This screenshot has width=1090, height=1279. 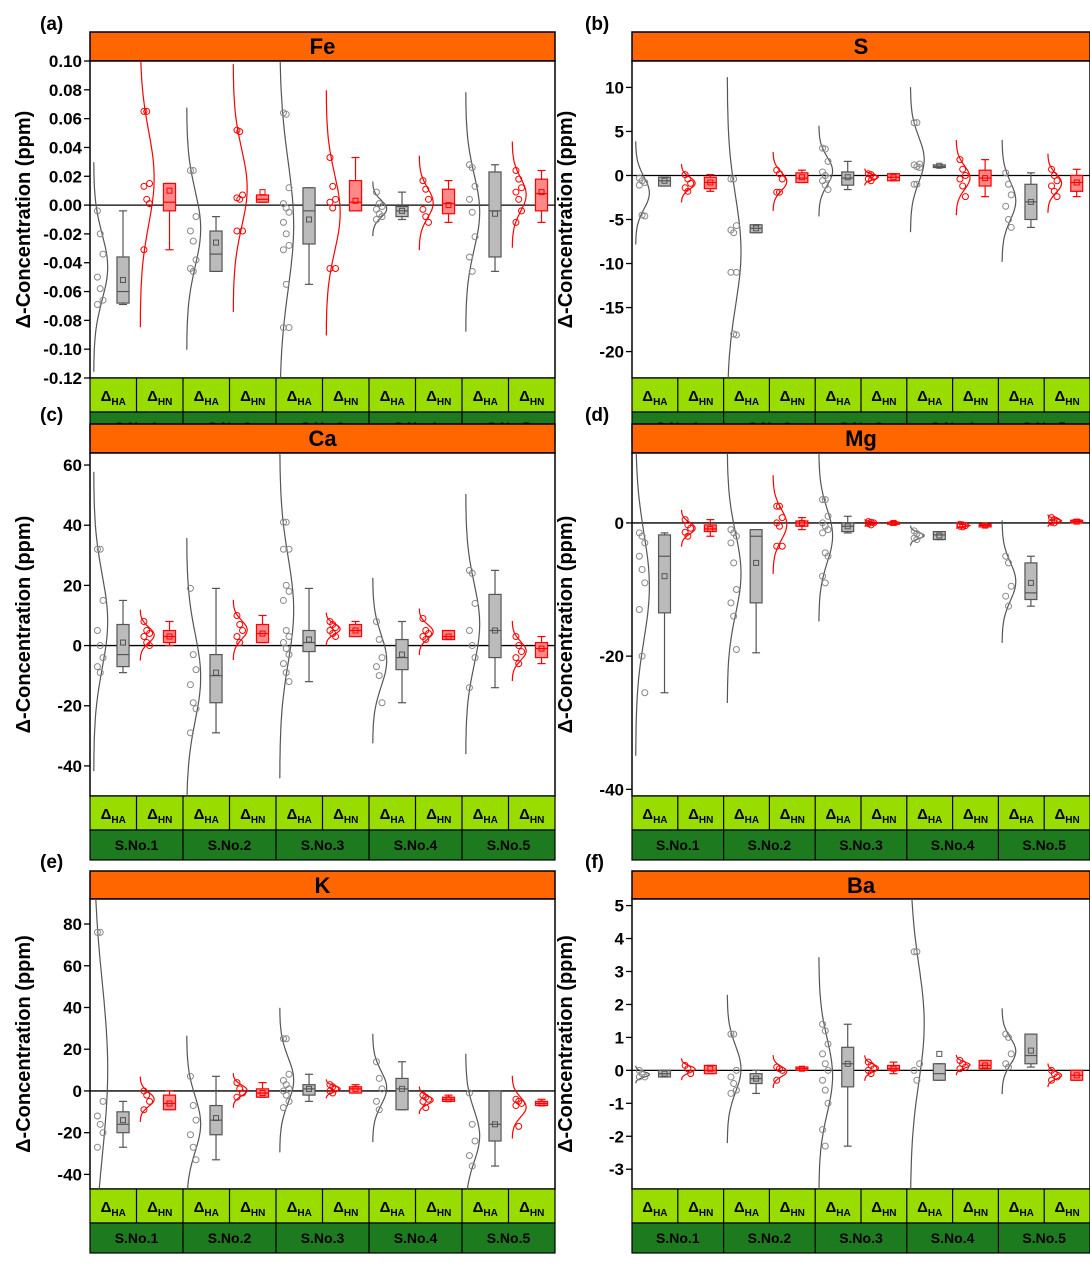 I want to click on box-sno3-ha, so click(x=836, y=171).